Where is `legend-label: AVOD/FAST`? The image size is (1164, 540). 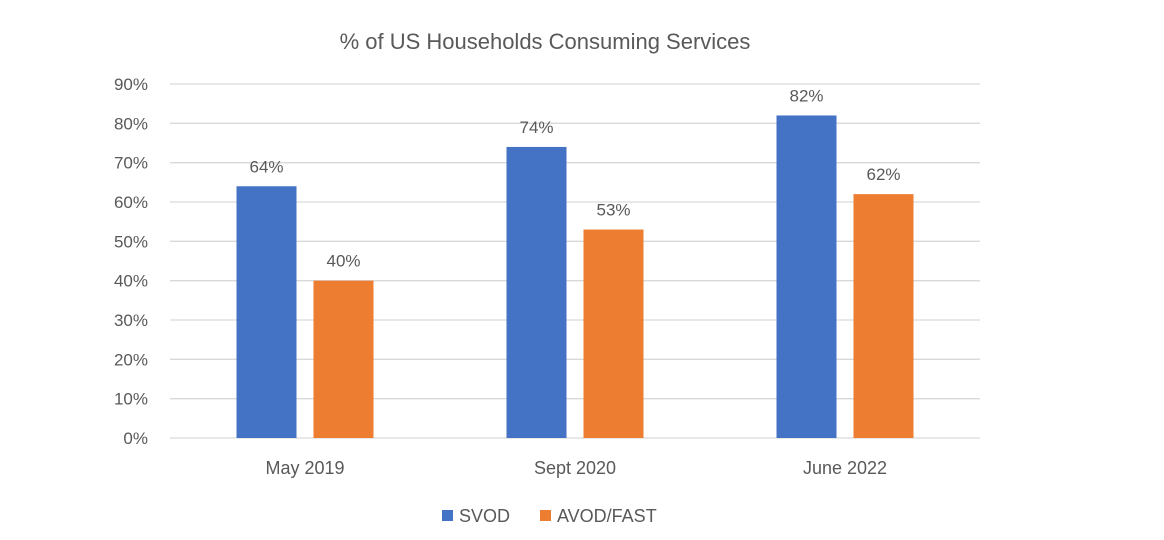 legend-label: AVOD/FAST is located at coordinates (607, 516).